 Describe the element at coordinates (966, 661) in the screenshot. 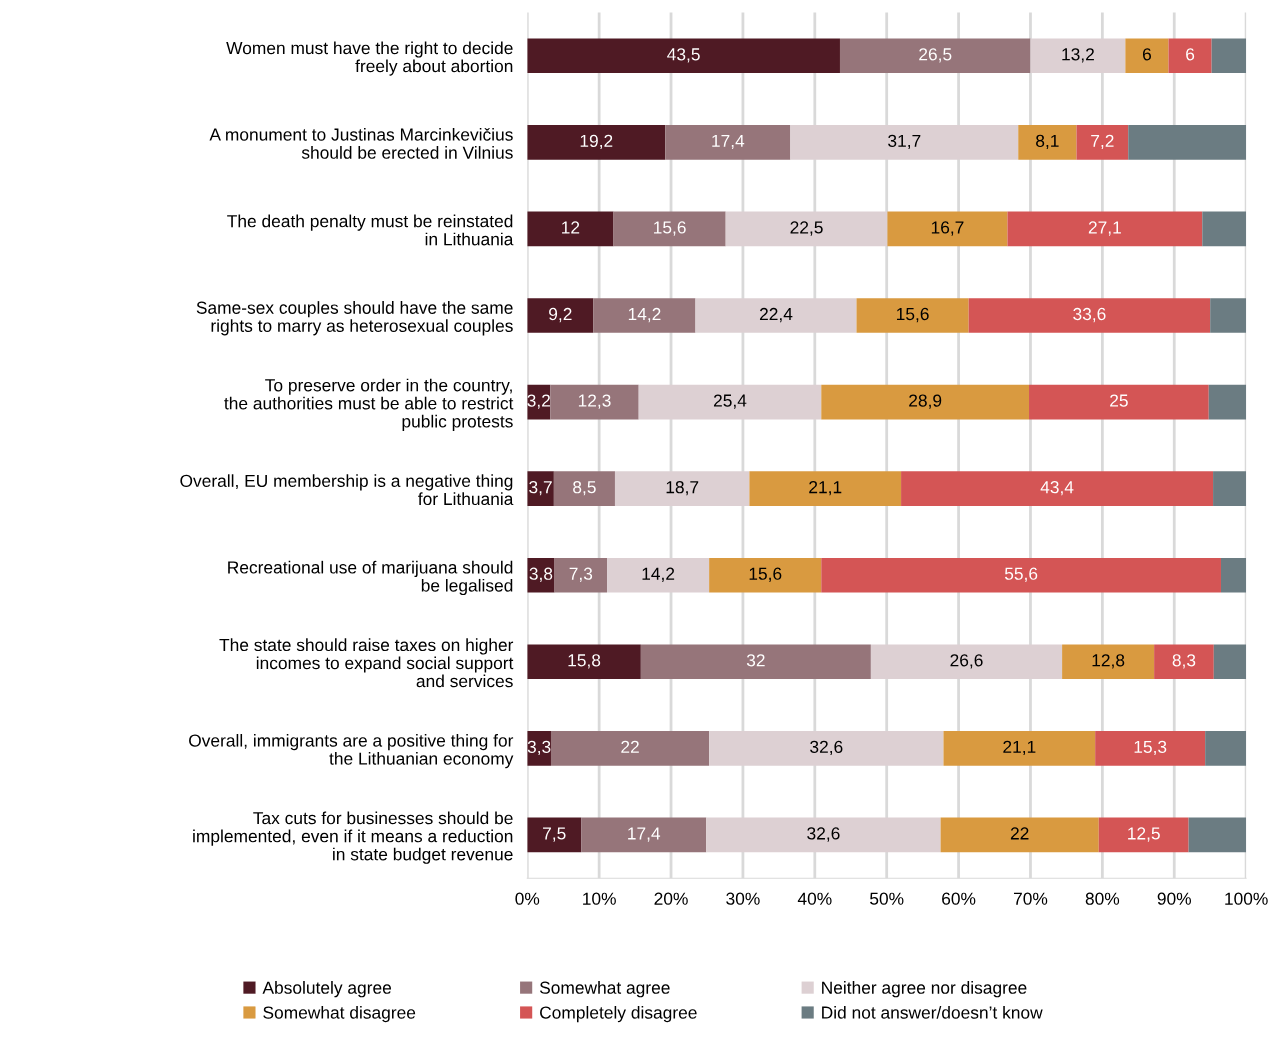

I see `data-label: 26,6` at that location.